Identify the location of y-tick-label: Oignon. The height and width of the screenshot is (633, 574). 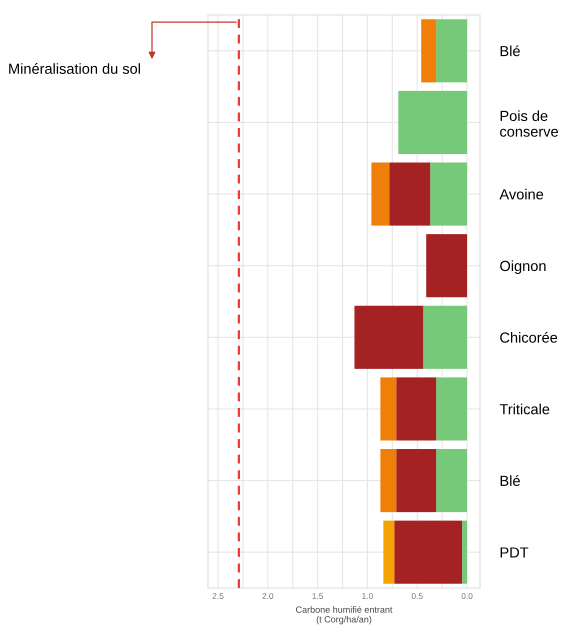
(523, 267).